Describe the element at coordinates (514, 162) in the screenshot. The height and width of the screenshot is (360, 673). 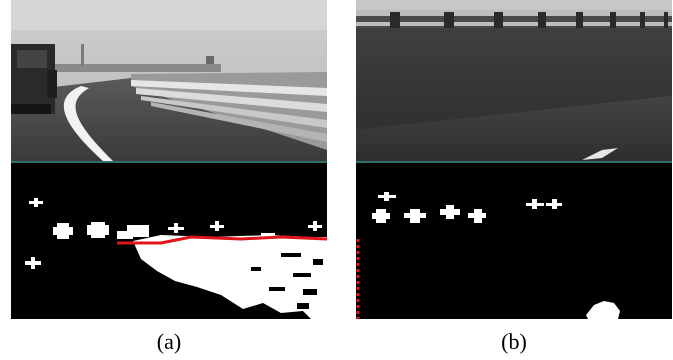
I see `panel-divider-b` at that location.